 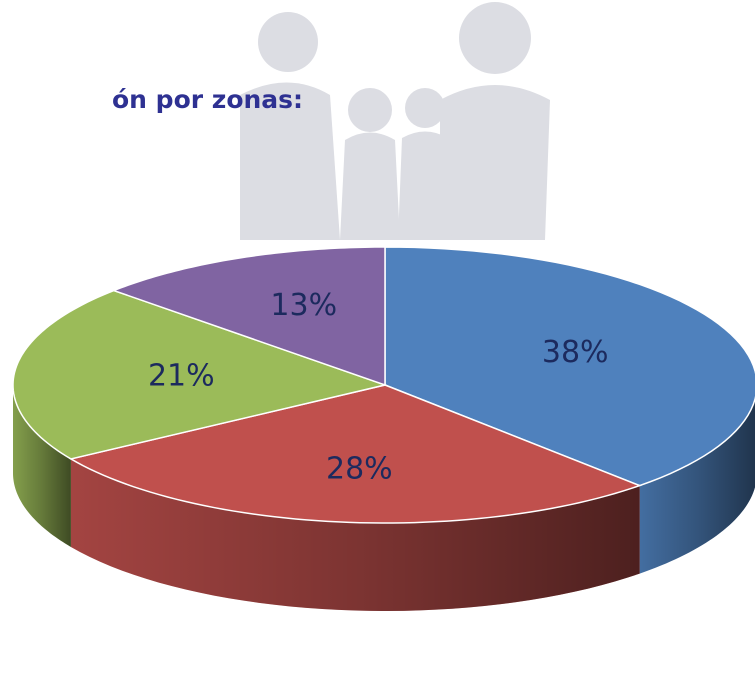 What do you see at coordinates (181, 375) in the screenshot?
I see `data-label: 21%` at bounding box center [181, 375].